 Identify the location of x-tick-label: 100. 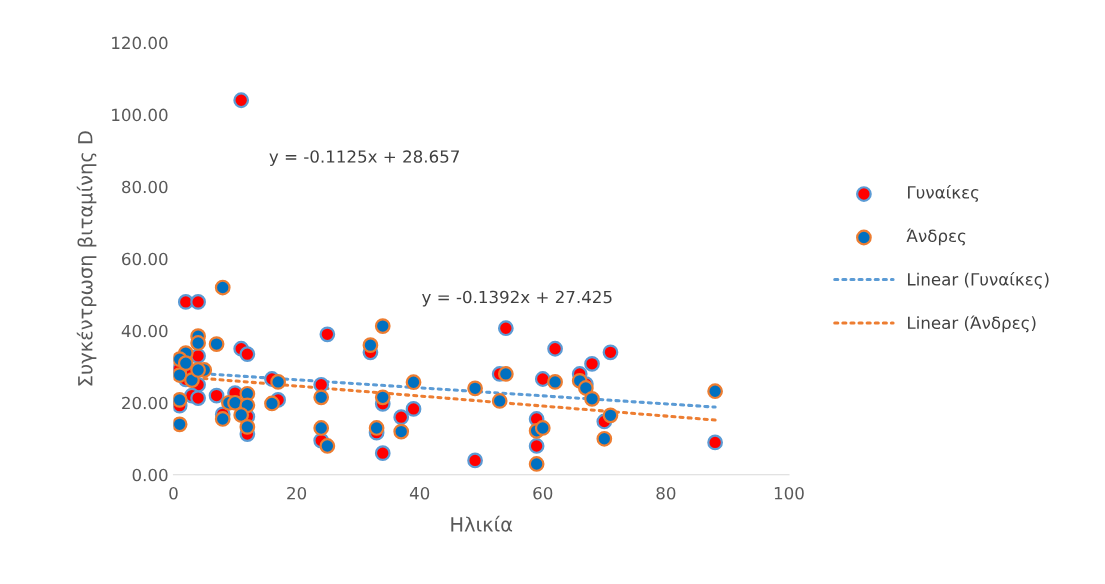
(789, 493).